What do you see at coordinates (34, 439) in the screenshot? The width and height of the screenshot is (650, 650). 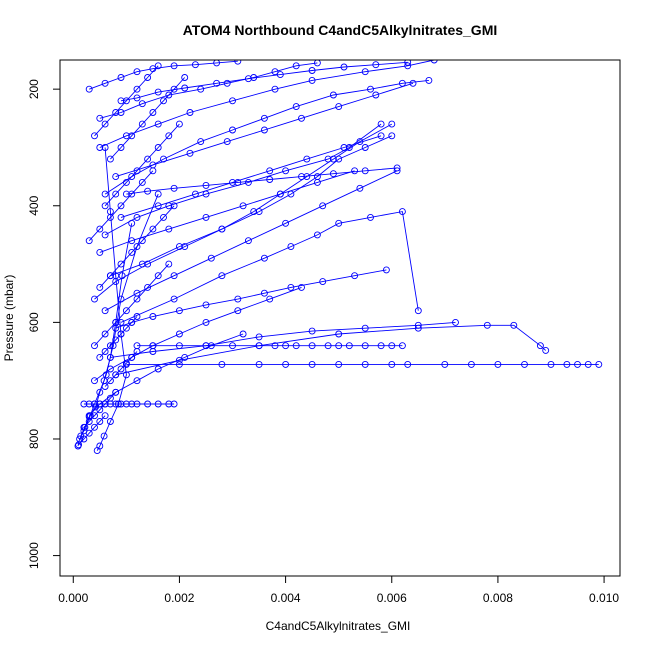 I see `y-tick-label: 800` at bounding box center [34, 439].